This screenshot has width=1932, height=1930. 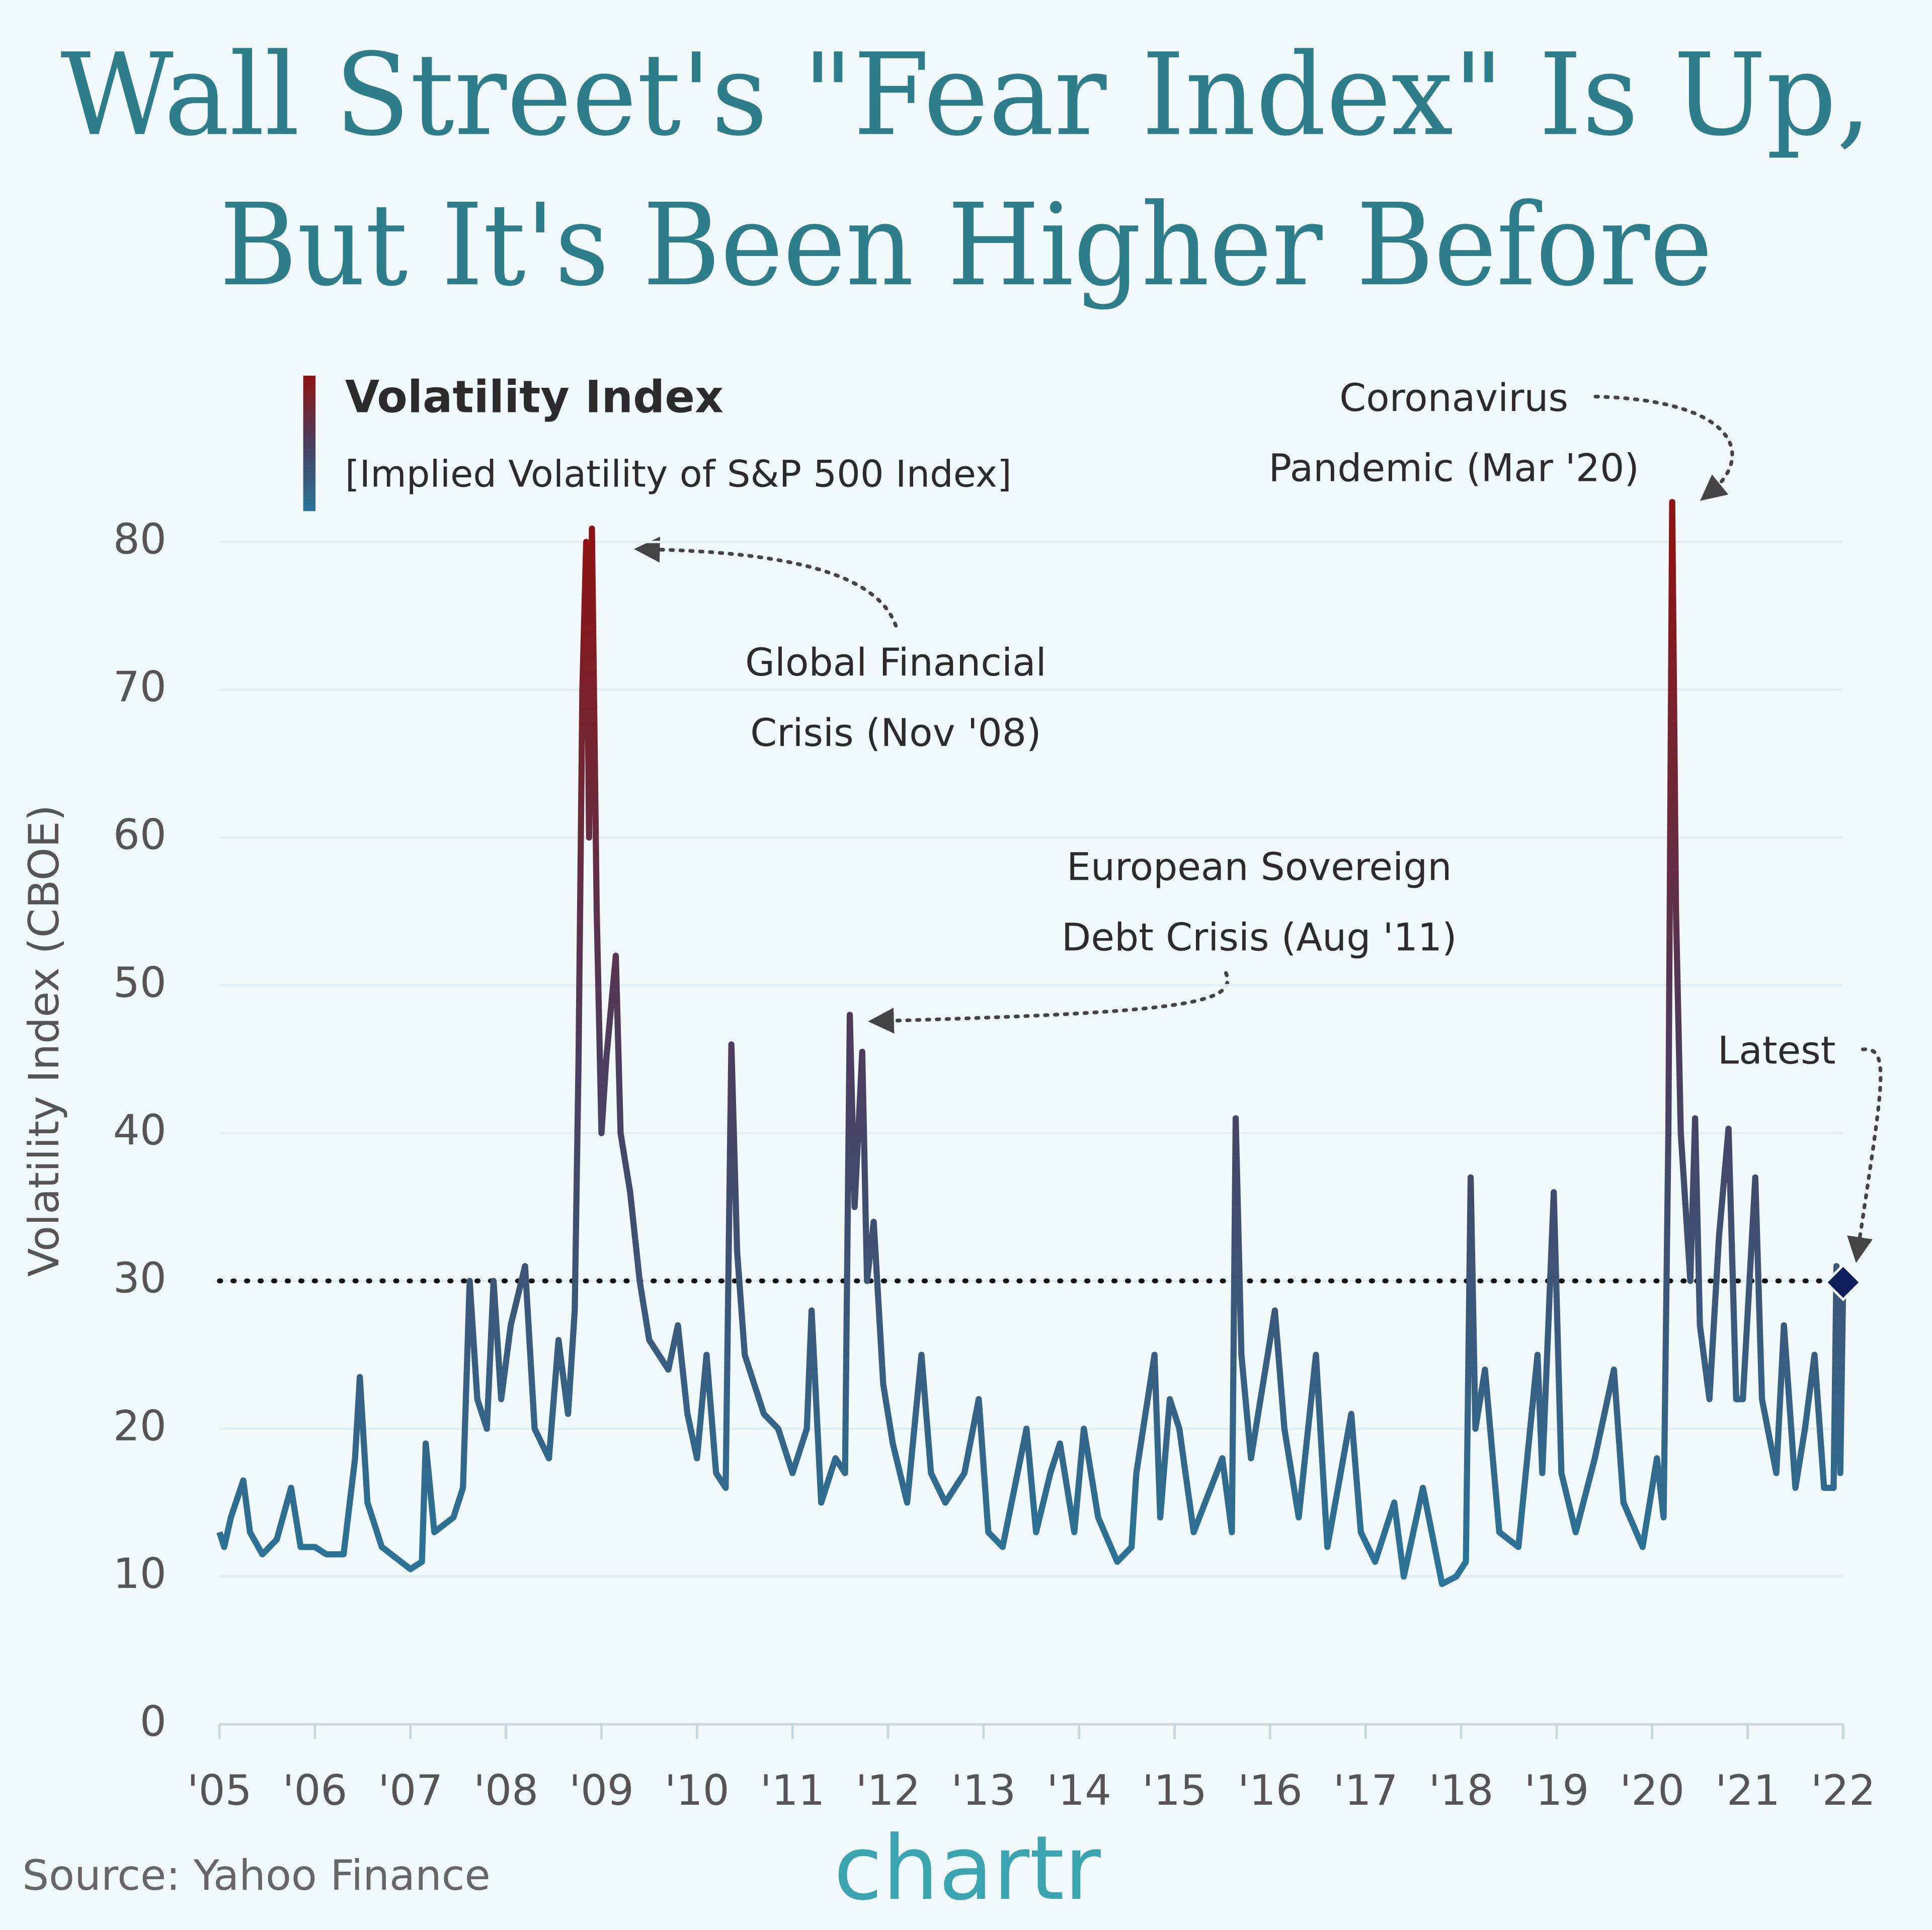 I want to click on annotation: Crisis (Nov '08), so click(x=895, y=733).